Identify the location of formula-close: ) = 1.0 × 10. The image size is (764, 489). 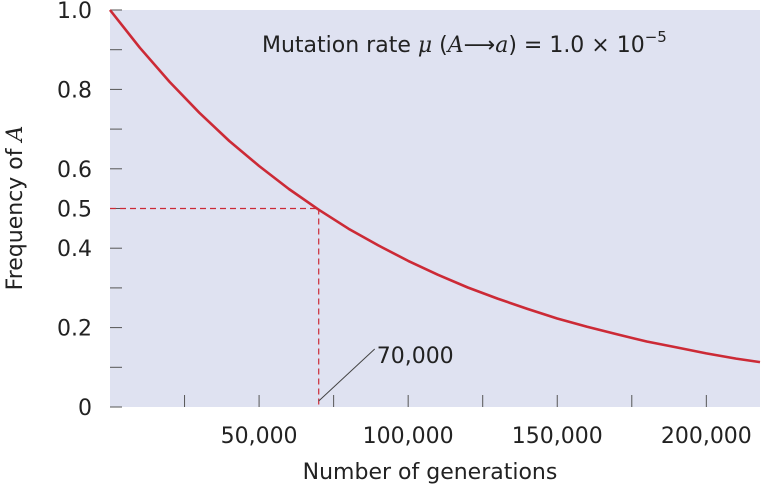
(576, 45).